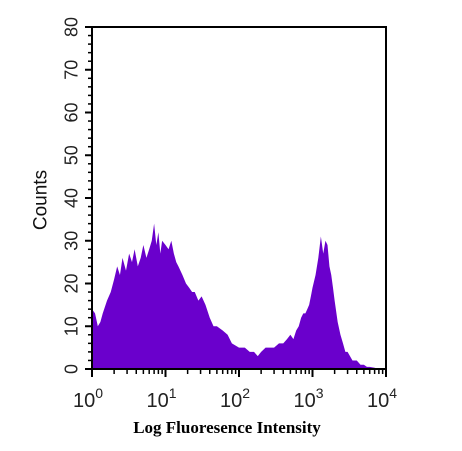 The image size is (462, 451). I want to click on y-tick-label: 20, so click(71, 283).